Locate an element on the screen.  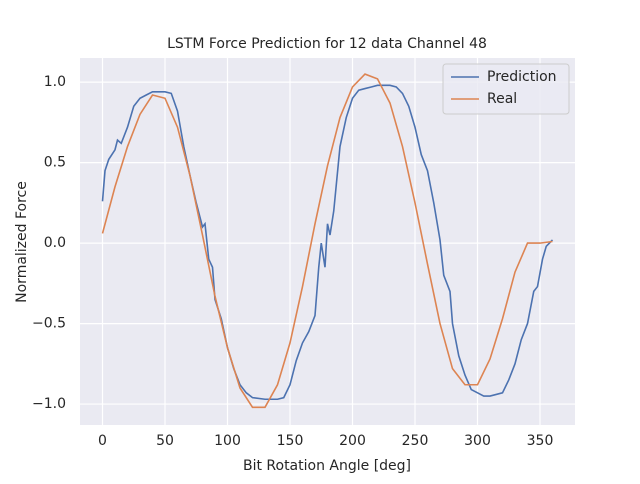
y-tick-label: −1.0 is located at coordinates (49, 404).